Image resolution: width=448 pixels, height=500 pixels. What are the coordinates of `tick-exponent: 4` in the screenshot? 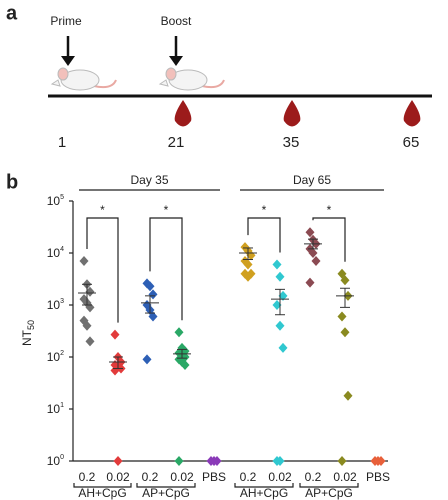 It's located at (62, 249).